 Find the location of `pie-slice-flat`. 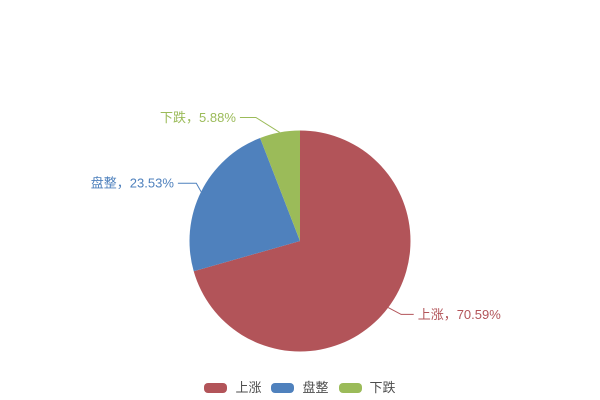

pie-slice-flat is located at coordinates (244, 204).